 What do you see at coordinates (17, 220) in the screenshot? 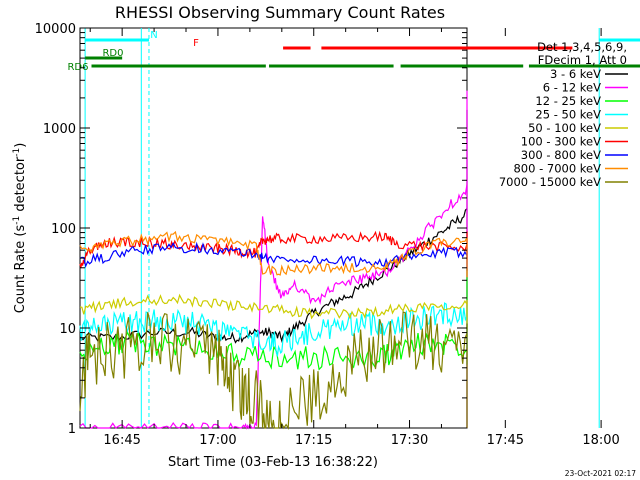
I see `y-axis-label-sup1: -1` at bounding box center [17, 220].